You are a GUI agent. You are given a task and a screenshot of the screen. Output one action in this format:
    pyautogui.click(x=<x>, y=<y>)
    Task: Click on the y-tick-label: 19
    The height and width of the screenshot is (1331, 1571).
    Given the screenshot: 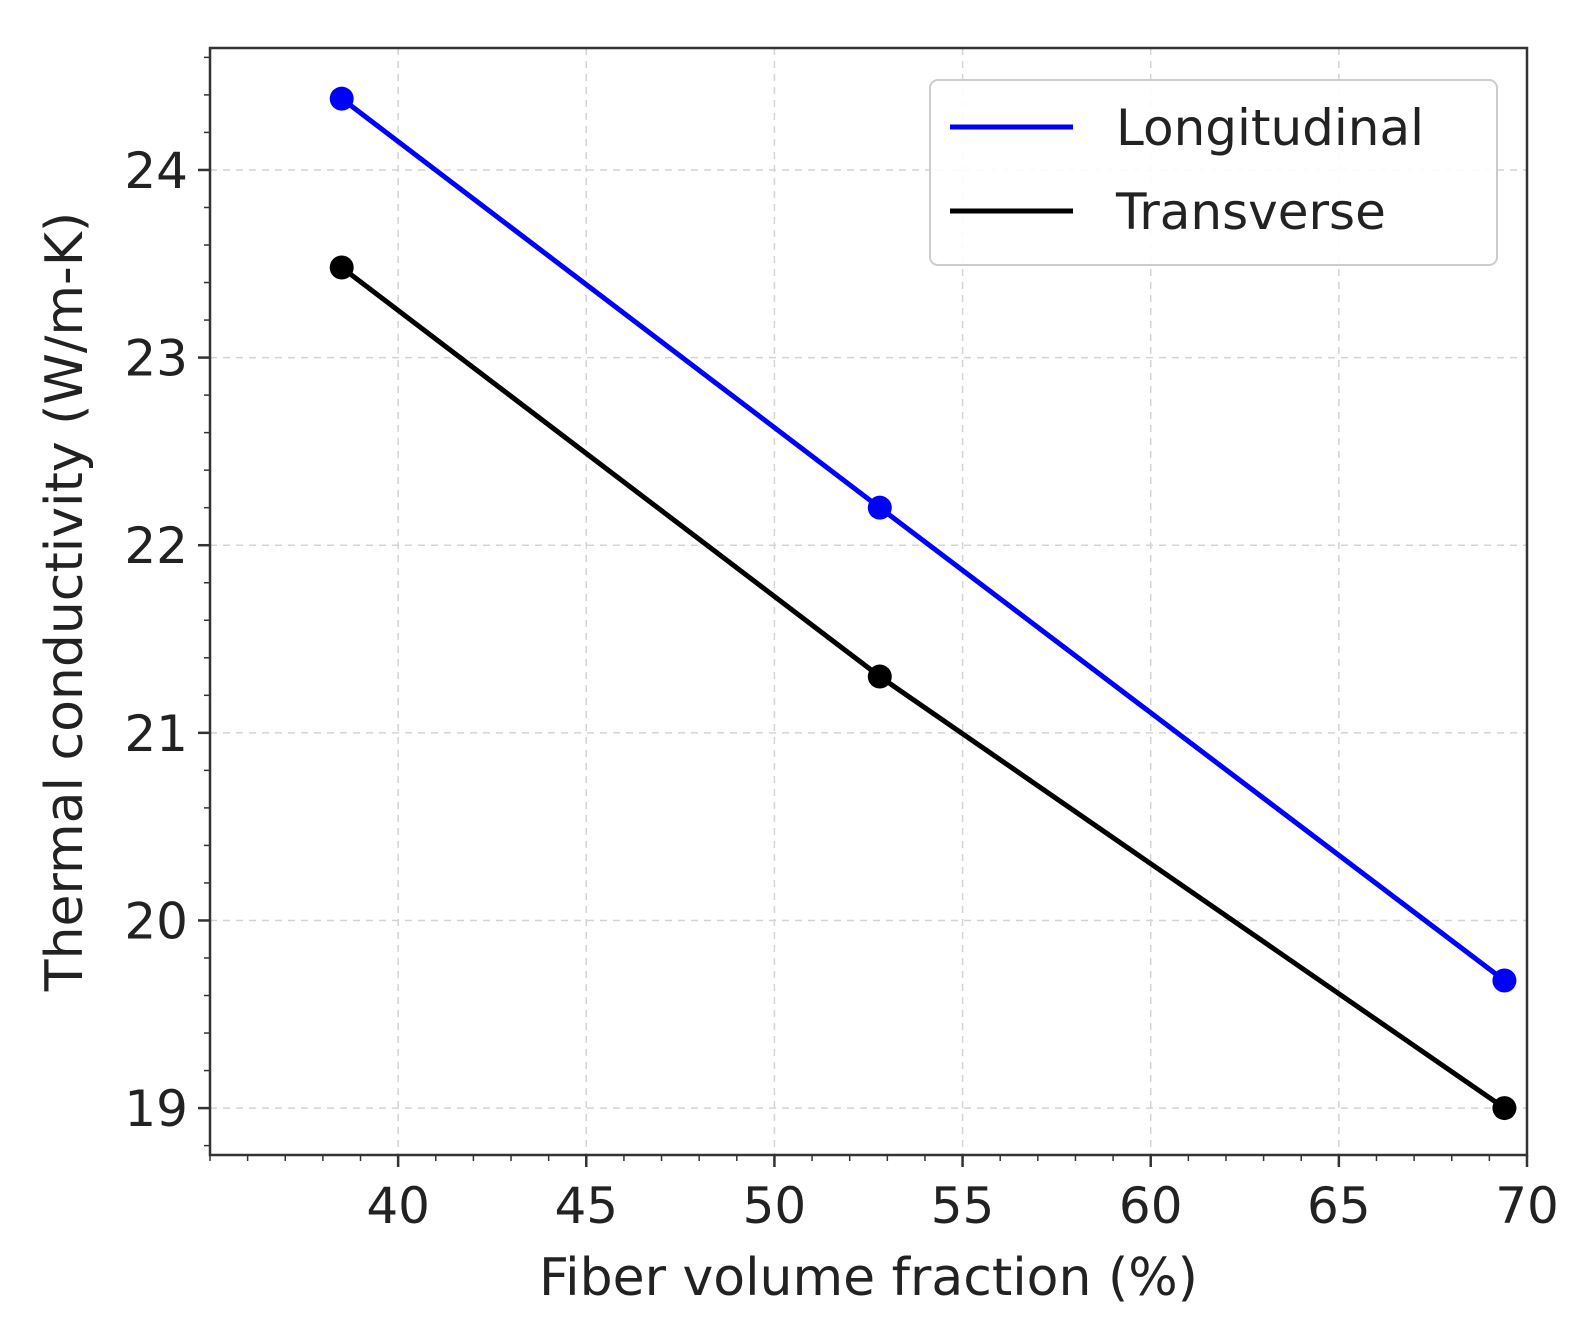 What is the action you would take?
    pyautogui.click(x=156, y=1109)
    